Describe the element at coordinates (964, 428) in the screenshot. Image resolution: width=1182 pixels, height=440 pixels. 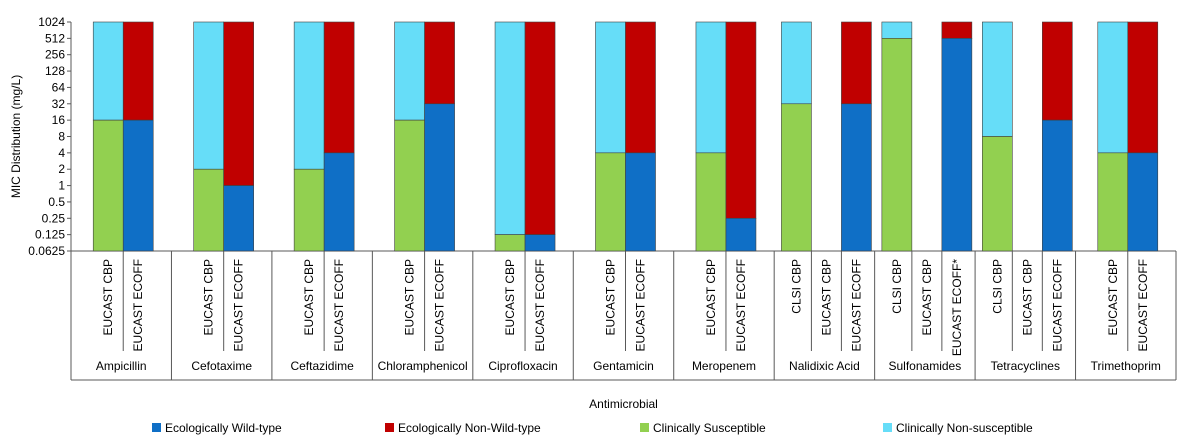
I see `legend-label: Clinically Non-susceptible` at that location.